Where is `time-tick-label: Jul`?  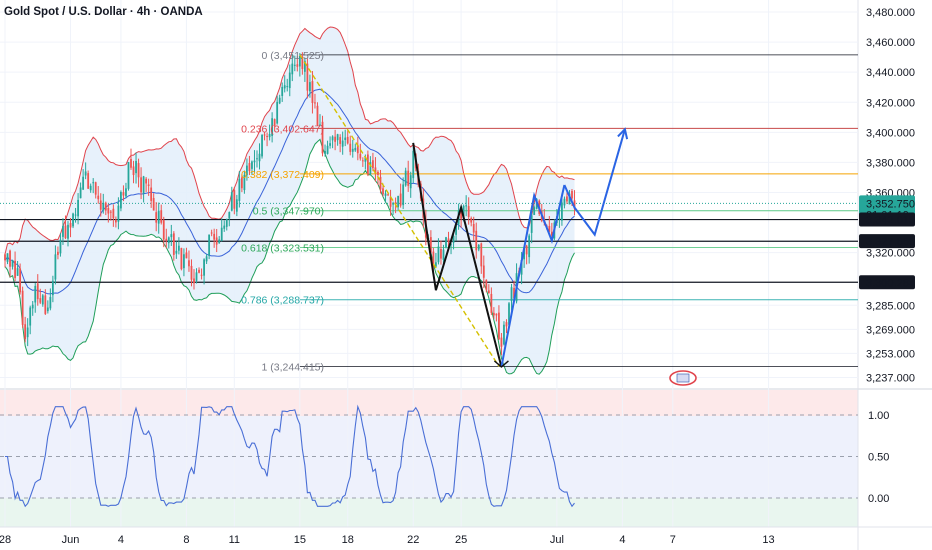 time-tick-label: Jul is located at coordinates (557, 540).